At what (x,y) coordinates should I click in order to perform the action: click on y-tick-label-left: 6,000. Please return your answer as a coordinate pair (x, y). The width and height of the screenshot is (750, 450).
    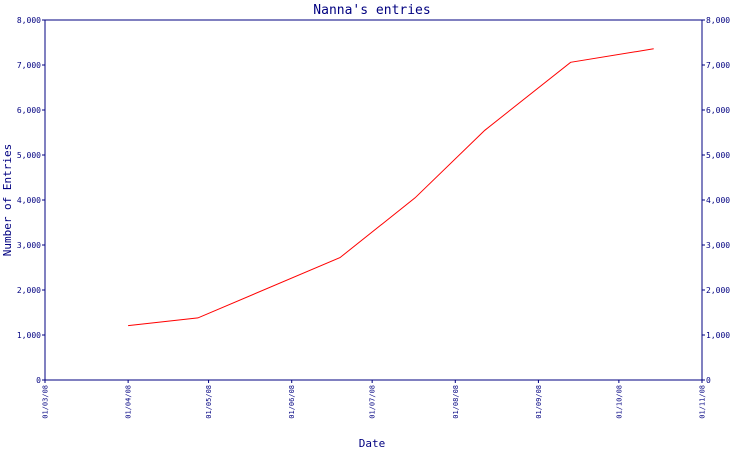
    Looking at the image, I should click on (29, 110).